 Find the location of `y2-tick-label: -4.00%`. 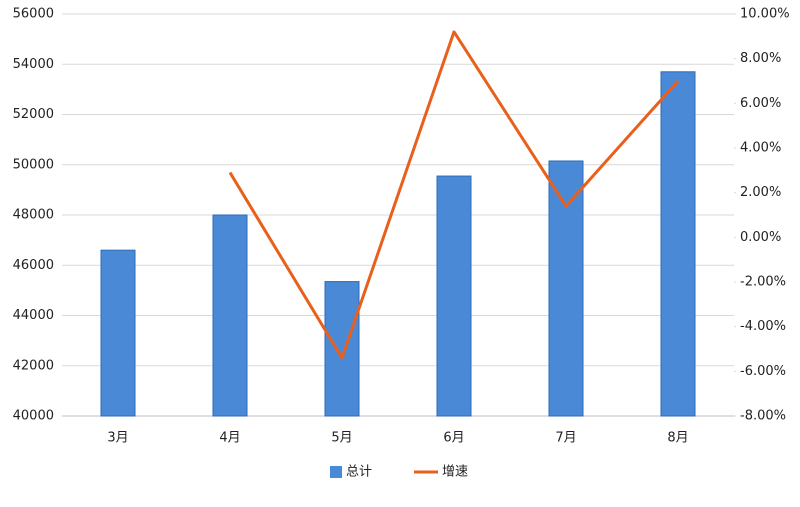

y2-tick-label: -4.00% is located at coordinates (763, 326).